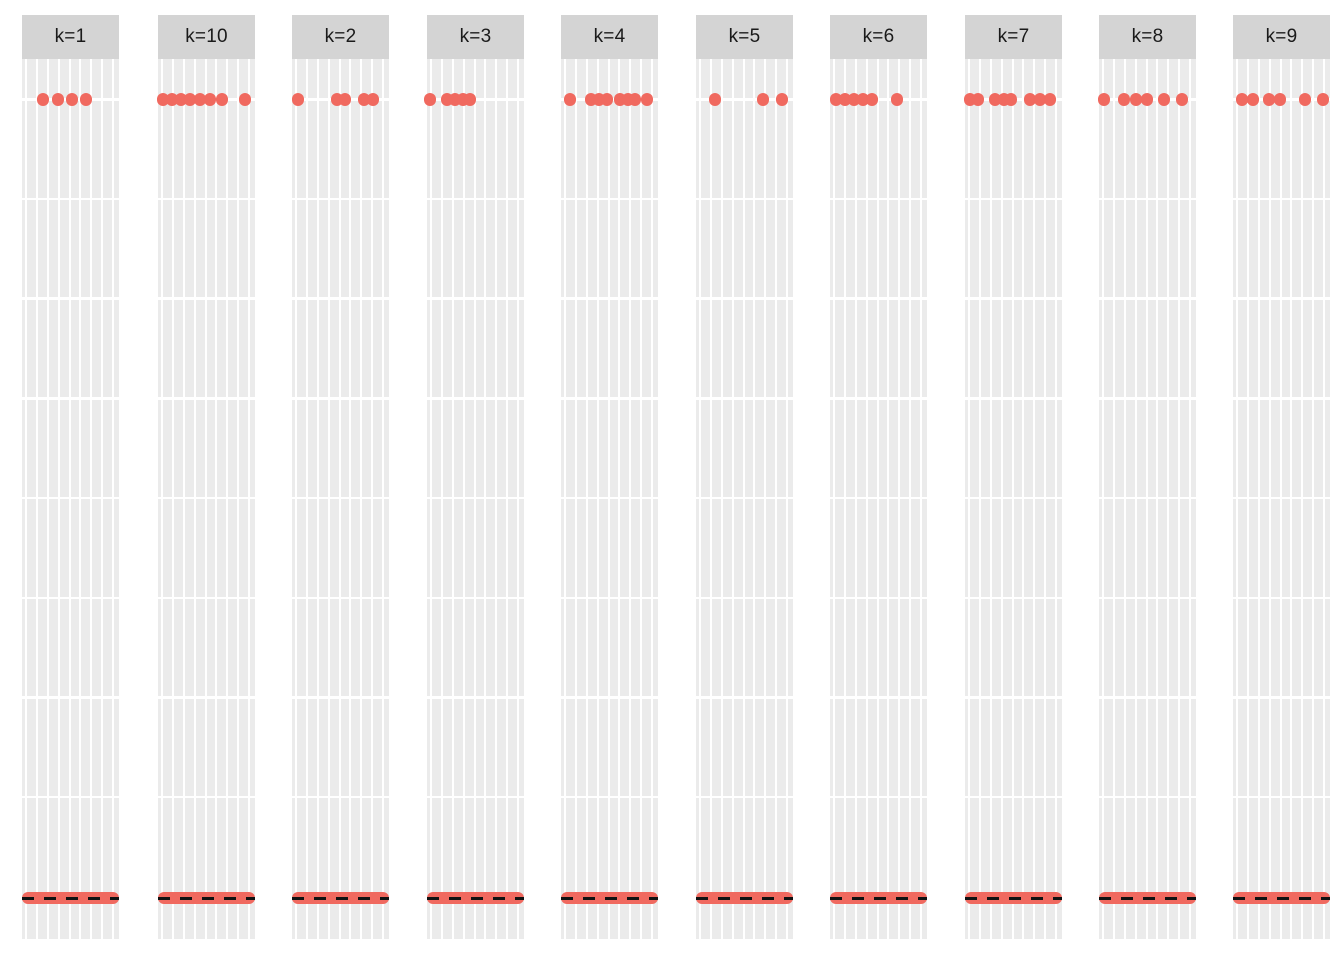  I want to click on facet-strip-label: k=5, so click(744, 36).